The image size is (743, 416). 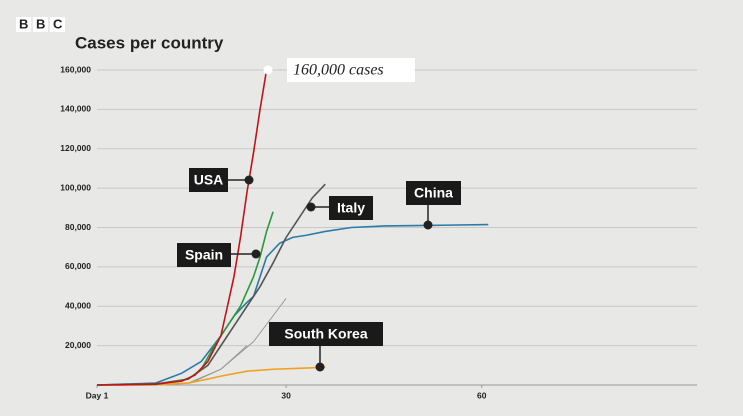 I want to click on annotation-text: 160,000 cases, so click(x=338, y=70).